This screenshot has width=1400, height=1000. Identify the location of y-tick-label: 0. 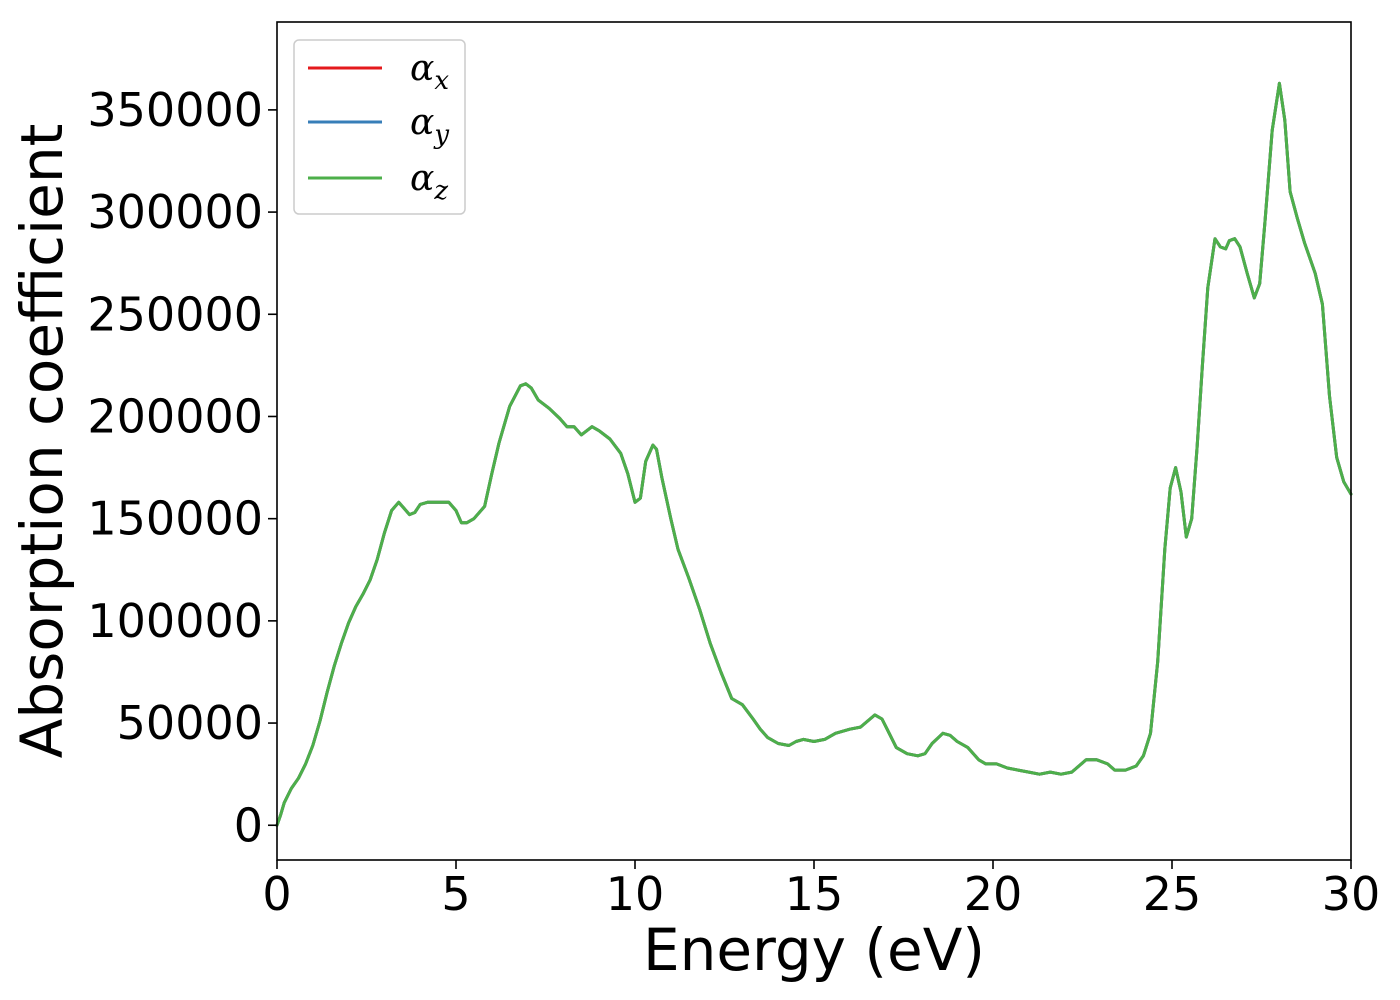
(248, 825).